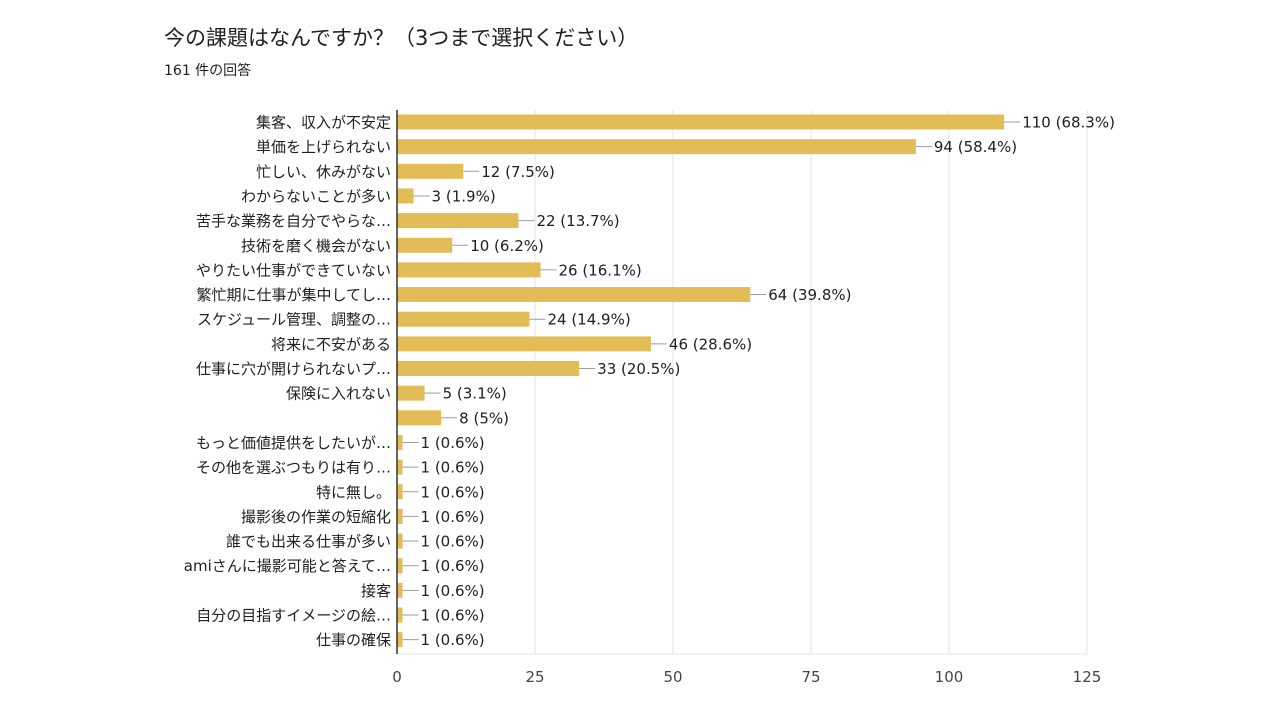  Describe the element at coordinates (810, 677) in the screenshot. I see `x-tick-label: 75` at that location.